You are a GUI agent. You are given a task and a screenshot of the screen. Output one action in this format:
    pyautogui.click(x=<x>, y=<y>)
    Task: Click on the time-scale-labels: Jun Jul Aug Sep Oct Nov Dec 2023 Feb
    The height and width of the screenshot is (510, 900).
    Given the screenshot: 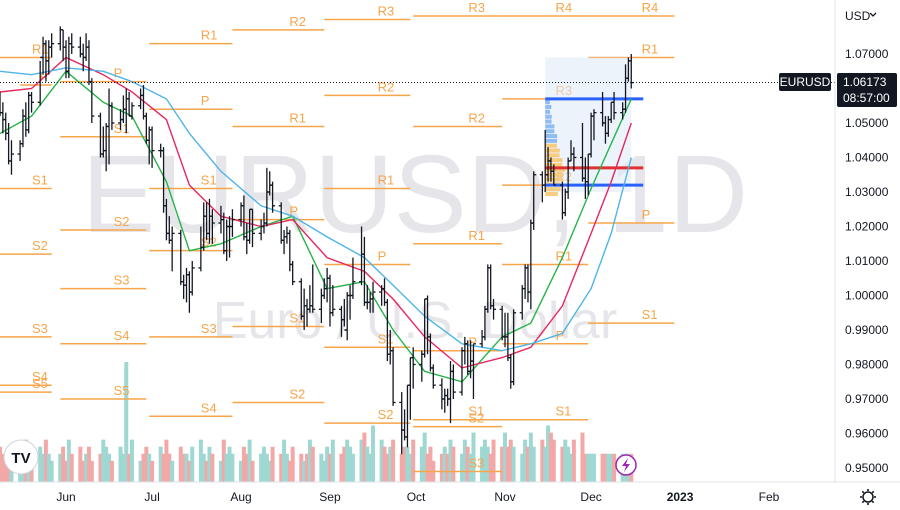 What is the action you would take?
    pyautogui.click(x=417, y=497)
    